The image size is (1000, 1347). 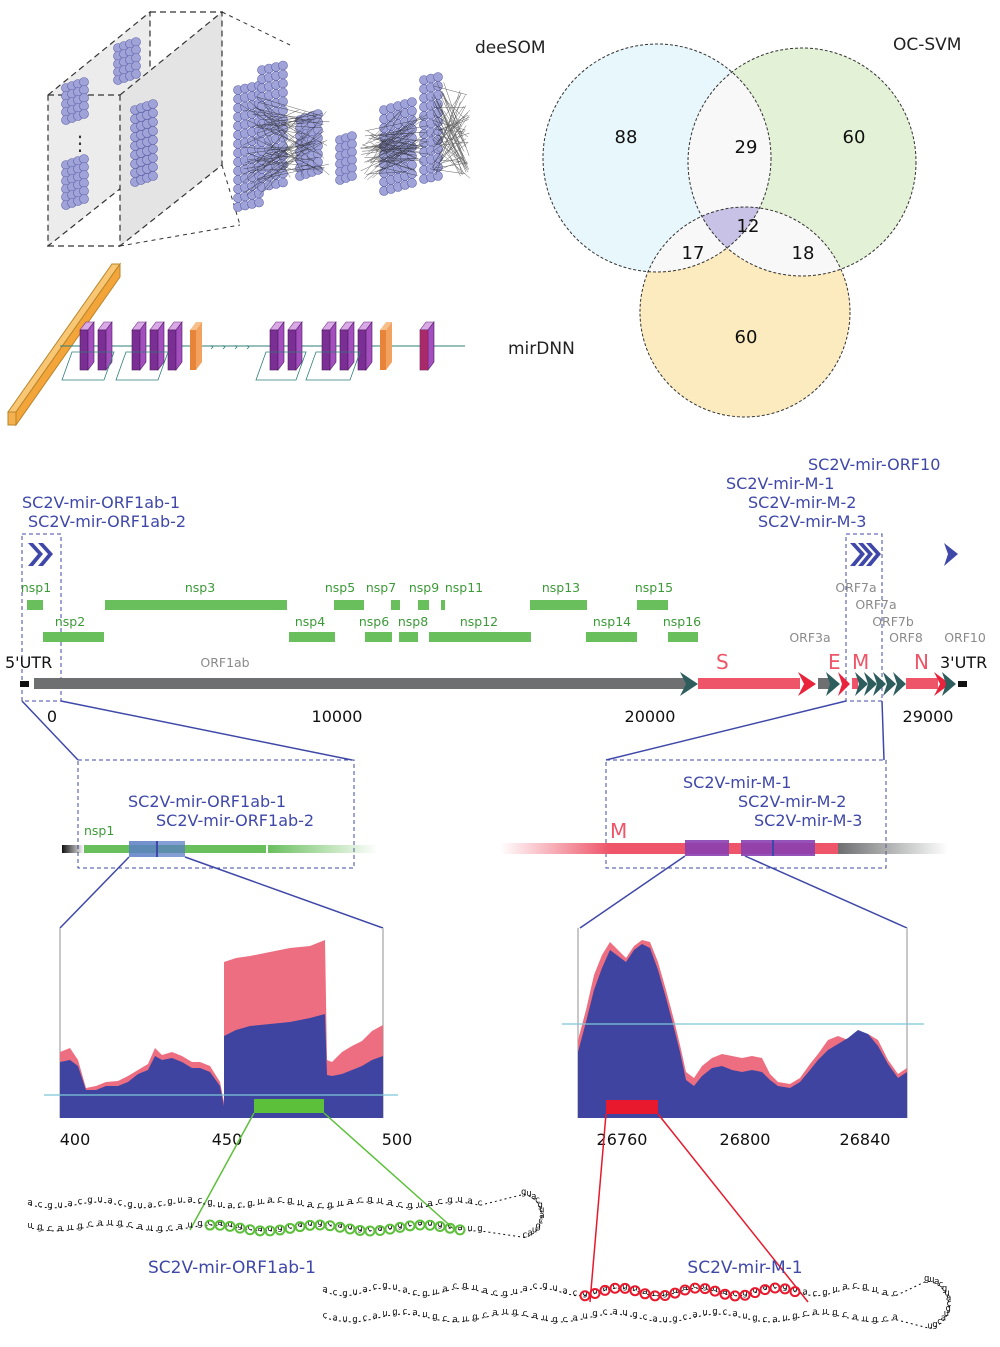 I want to click on label-nsp7: nsp7, so click(x=381, y=587).